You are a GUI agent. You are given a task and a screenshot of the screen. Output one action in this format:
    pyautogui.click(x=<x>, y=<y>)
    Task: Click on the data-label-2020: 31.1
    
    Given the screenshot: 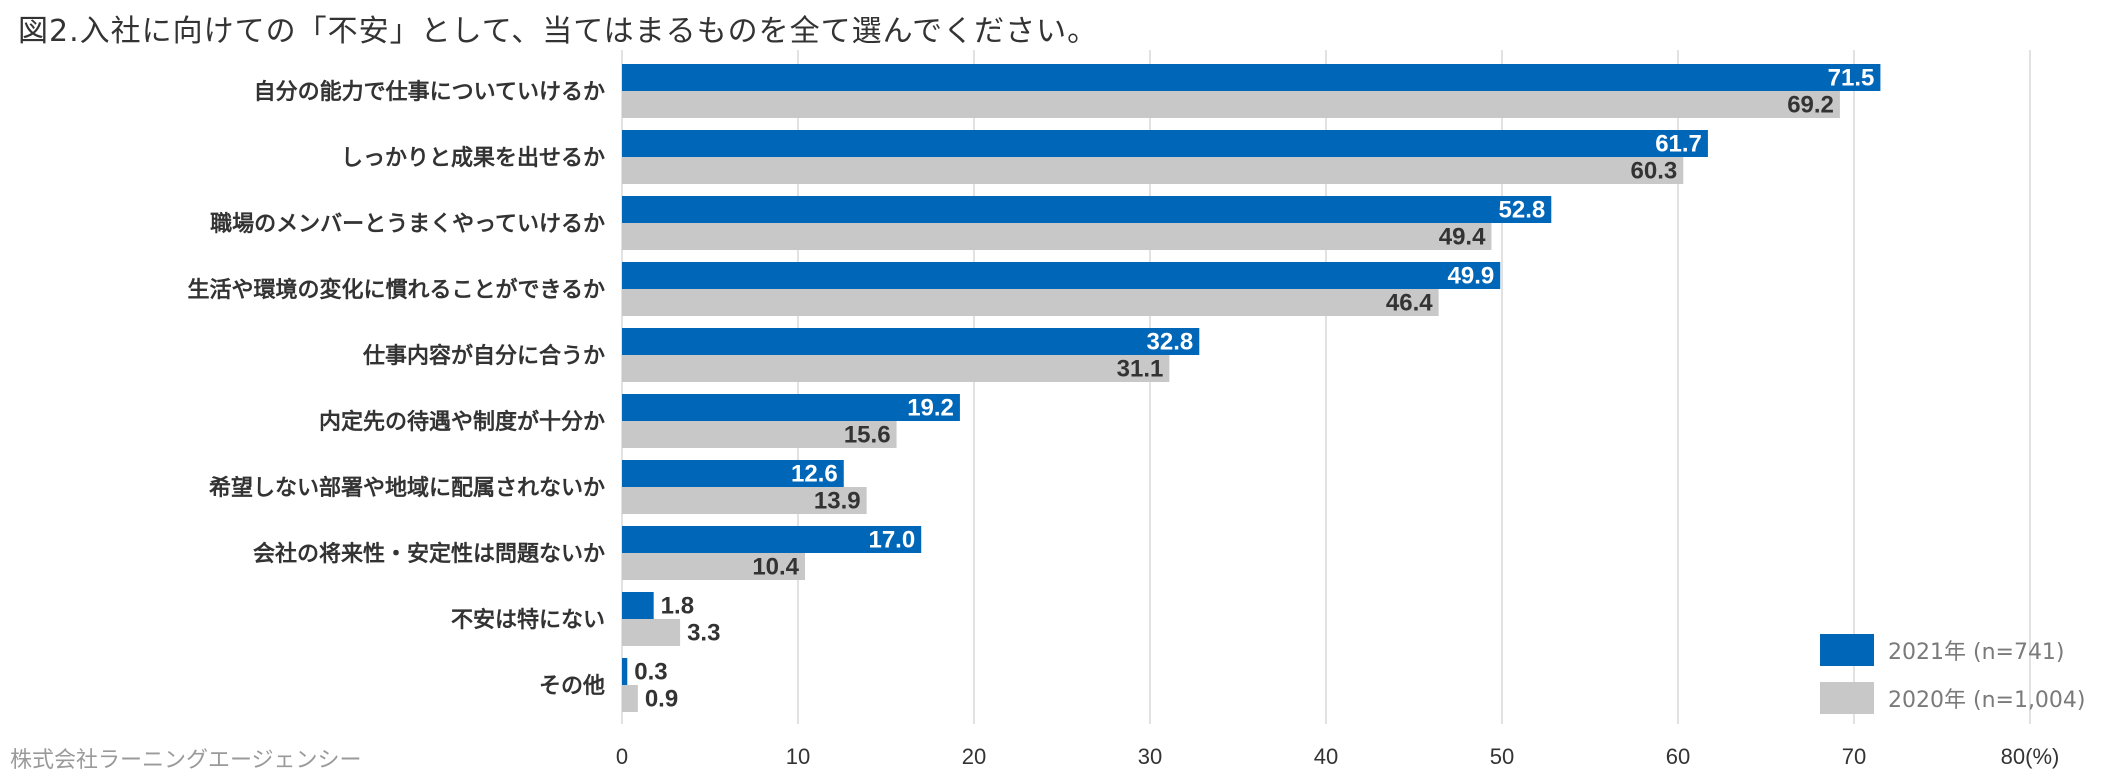 What is the action you would take?
    pyautogui.click(x=1140, y=369)
    